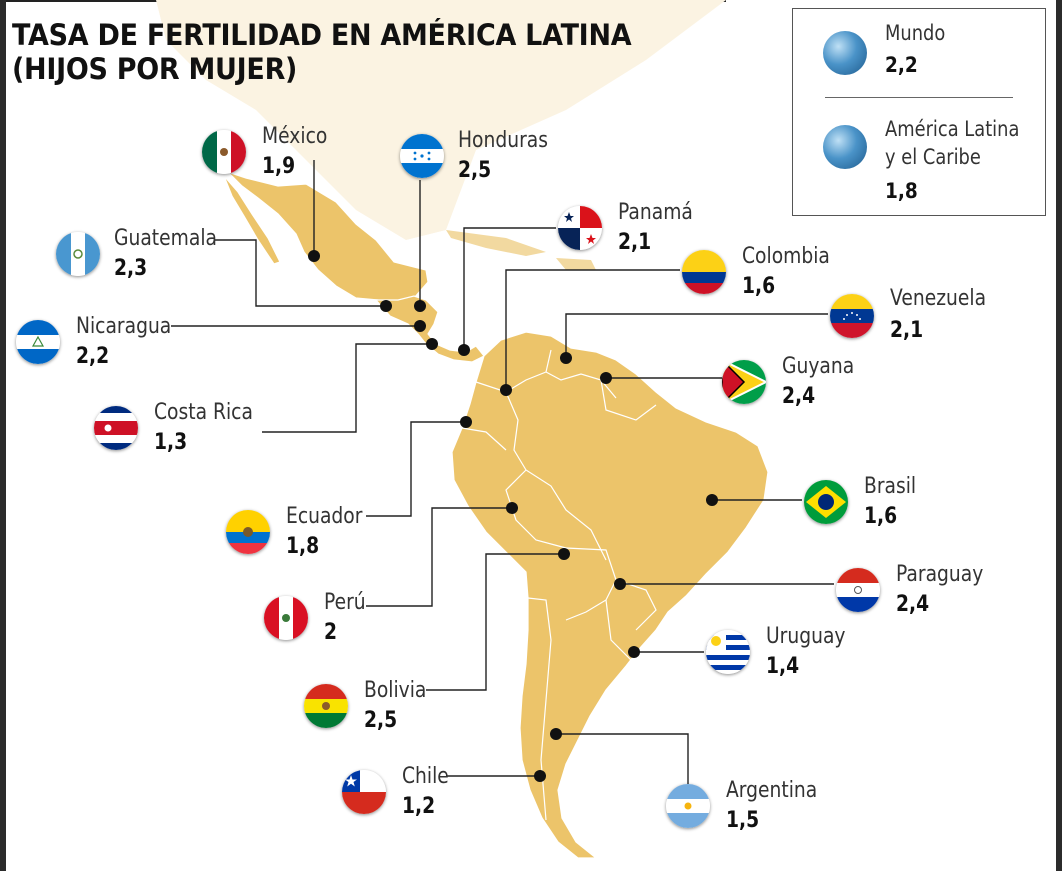 The image size is (1062, 871). Describe the element at coordinates (606, 378) in the screenshot. I see `dot-guyana` at that location.